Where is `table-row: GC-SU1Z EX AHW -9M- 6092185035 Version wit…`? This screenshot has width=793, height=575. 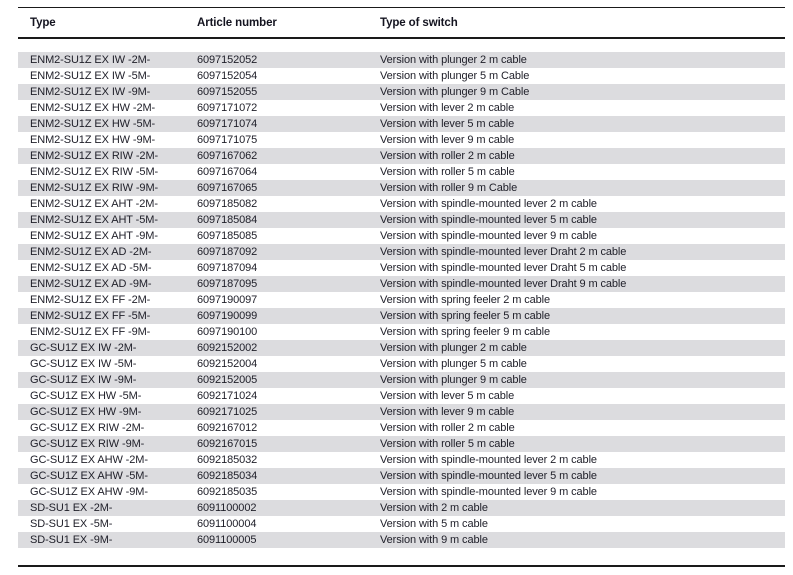
table-row: GC-SU1Z EX AHW -9M- 6092185035 Version wit… is located at coordinates (401, 492).